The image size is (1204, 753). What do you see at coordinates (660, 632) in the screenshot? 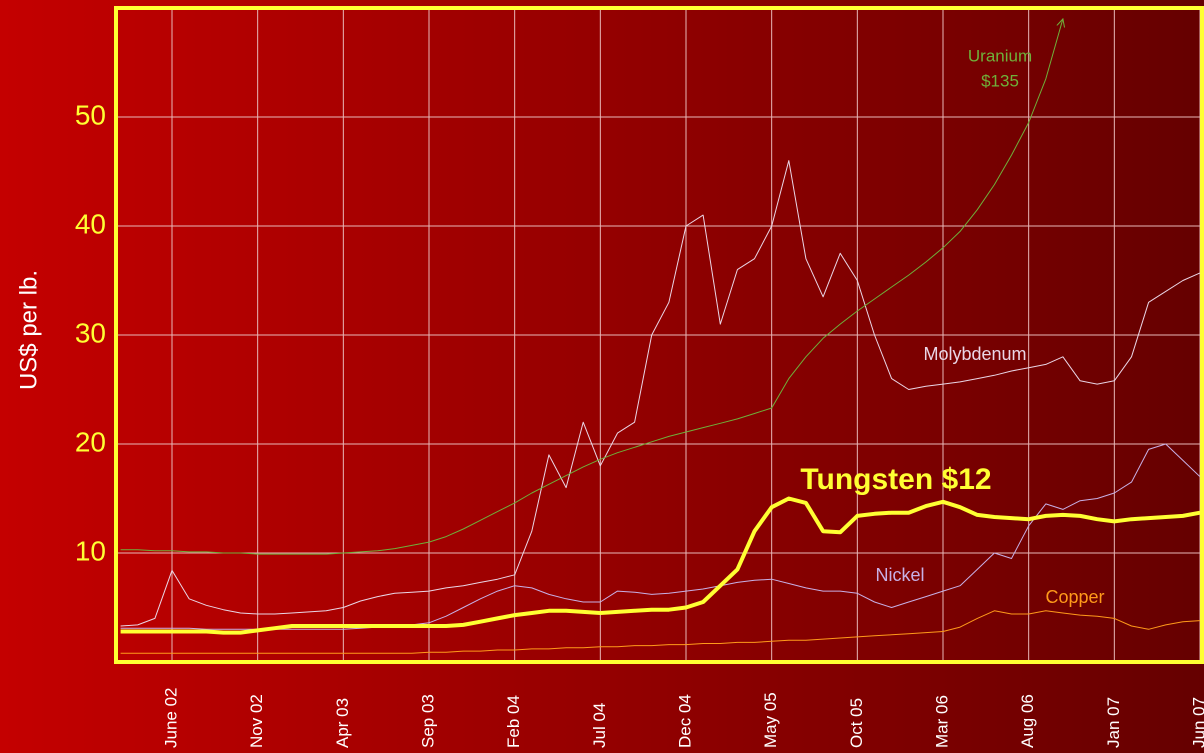
I see `series-line` at bounding box center [660, 632].